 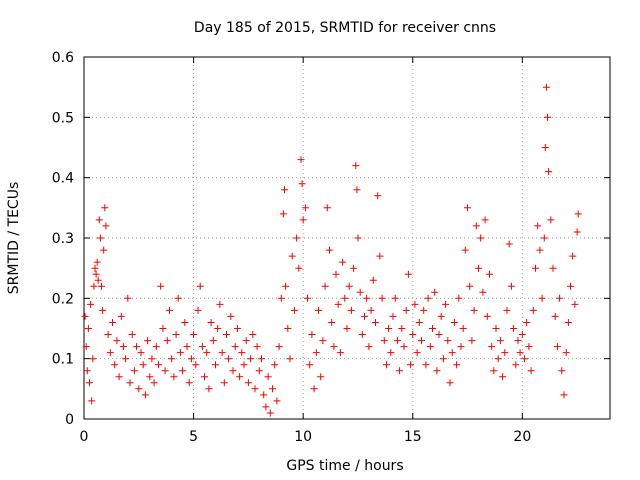 What do you see at coordinates (63, 118) in the screenshot?
I see `y-tick-label: 0.5` at bounding box center [63, 118].